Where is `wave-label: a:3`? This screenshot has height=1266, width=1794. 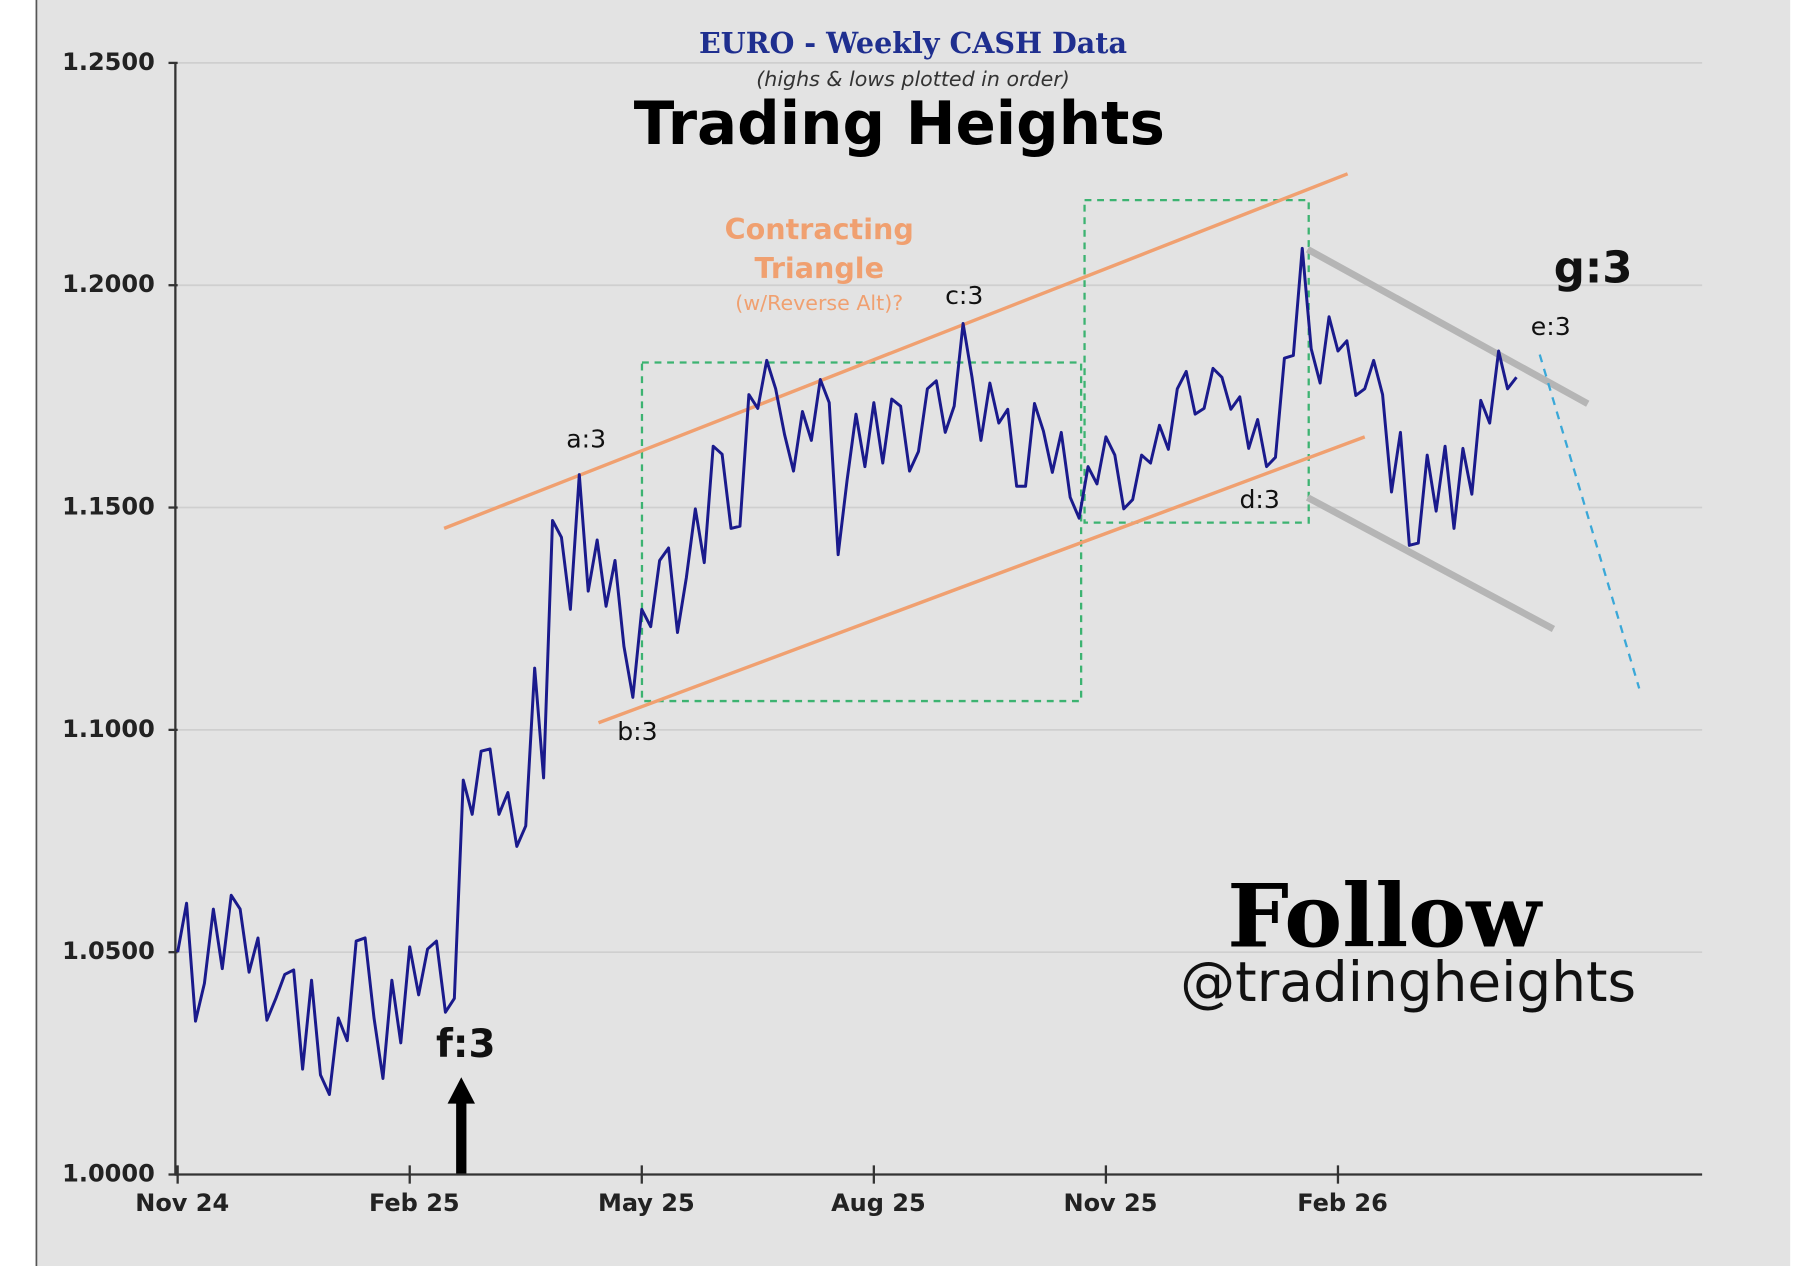
wave-label: a:3 is located at coordinates (586, 438).